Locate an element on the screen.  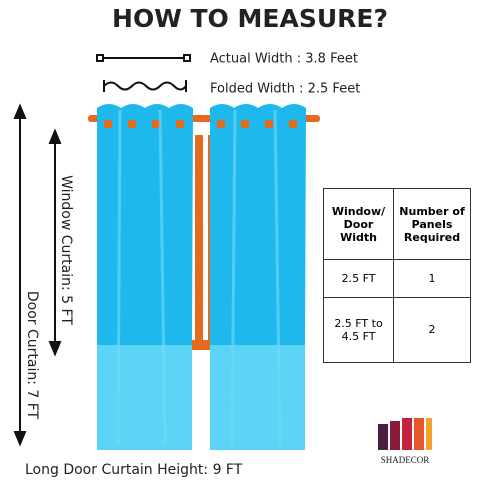
table-cell: 2.5 FT to 4.5 FT is located at coordinates (358, 330).